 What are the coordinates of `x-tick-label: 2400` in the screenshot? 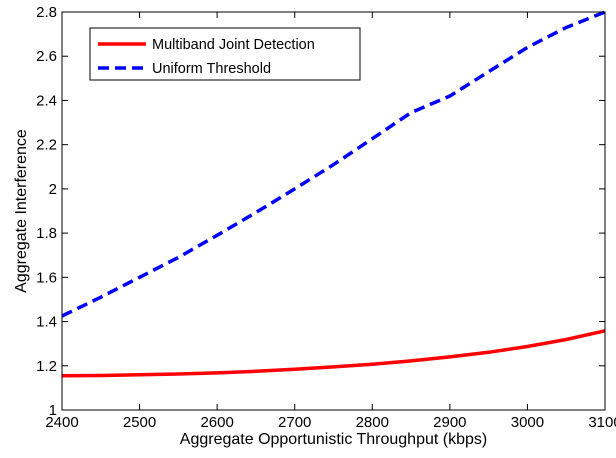 It's located at (61, 422).